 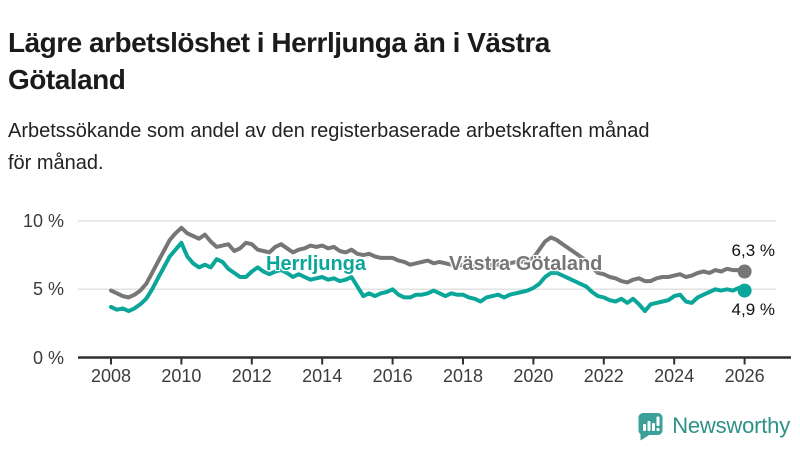 I want to click on y-tick-label: 0 %, so click(x=48, y=357).